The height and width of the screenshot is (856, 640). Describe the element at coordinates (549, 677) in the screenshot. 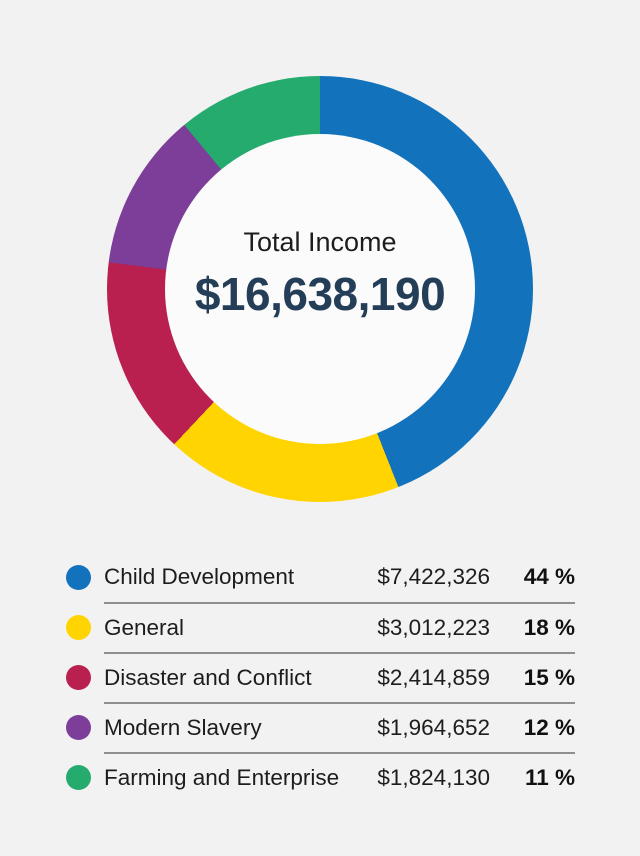

I see `legend-percent: 15 %` at that location.